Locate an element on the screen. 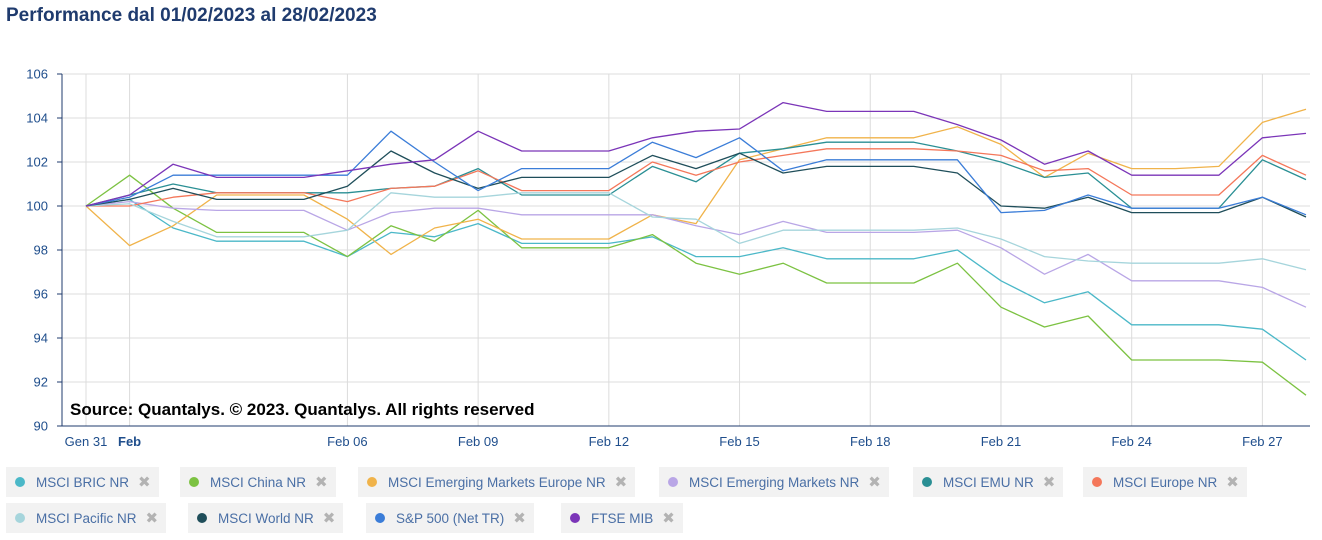 The width and height of the screenshot is (1322, 540). x-tick-label: Feb 18 is located at coordinates (870, 441).